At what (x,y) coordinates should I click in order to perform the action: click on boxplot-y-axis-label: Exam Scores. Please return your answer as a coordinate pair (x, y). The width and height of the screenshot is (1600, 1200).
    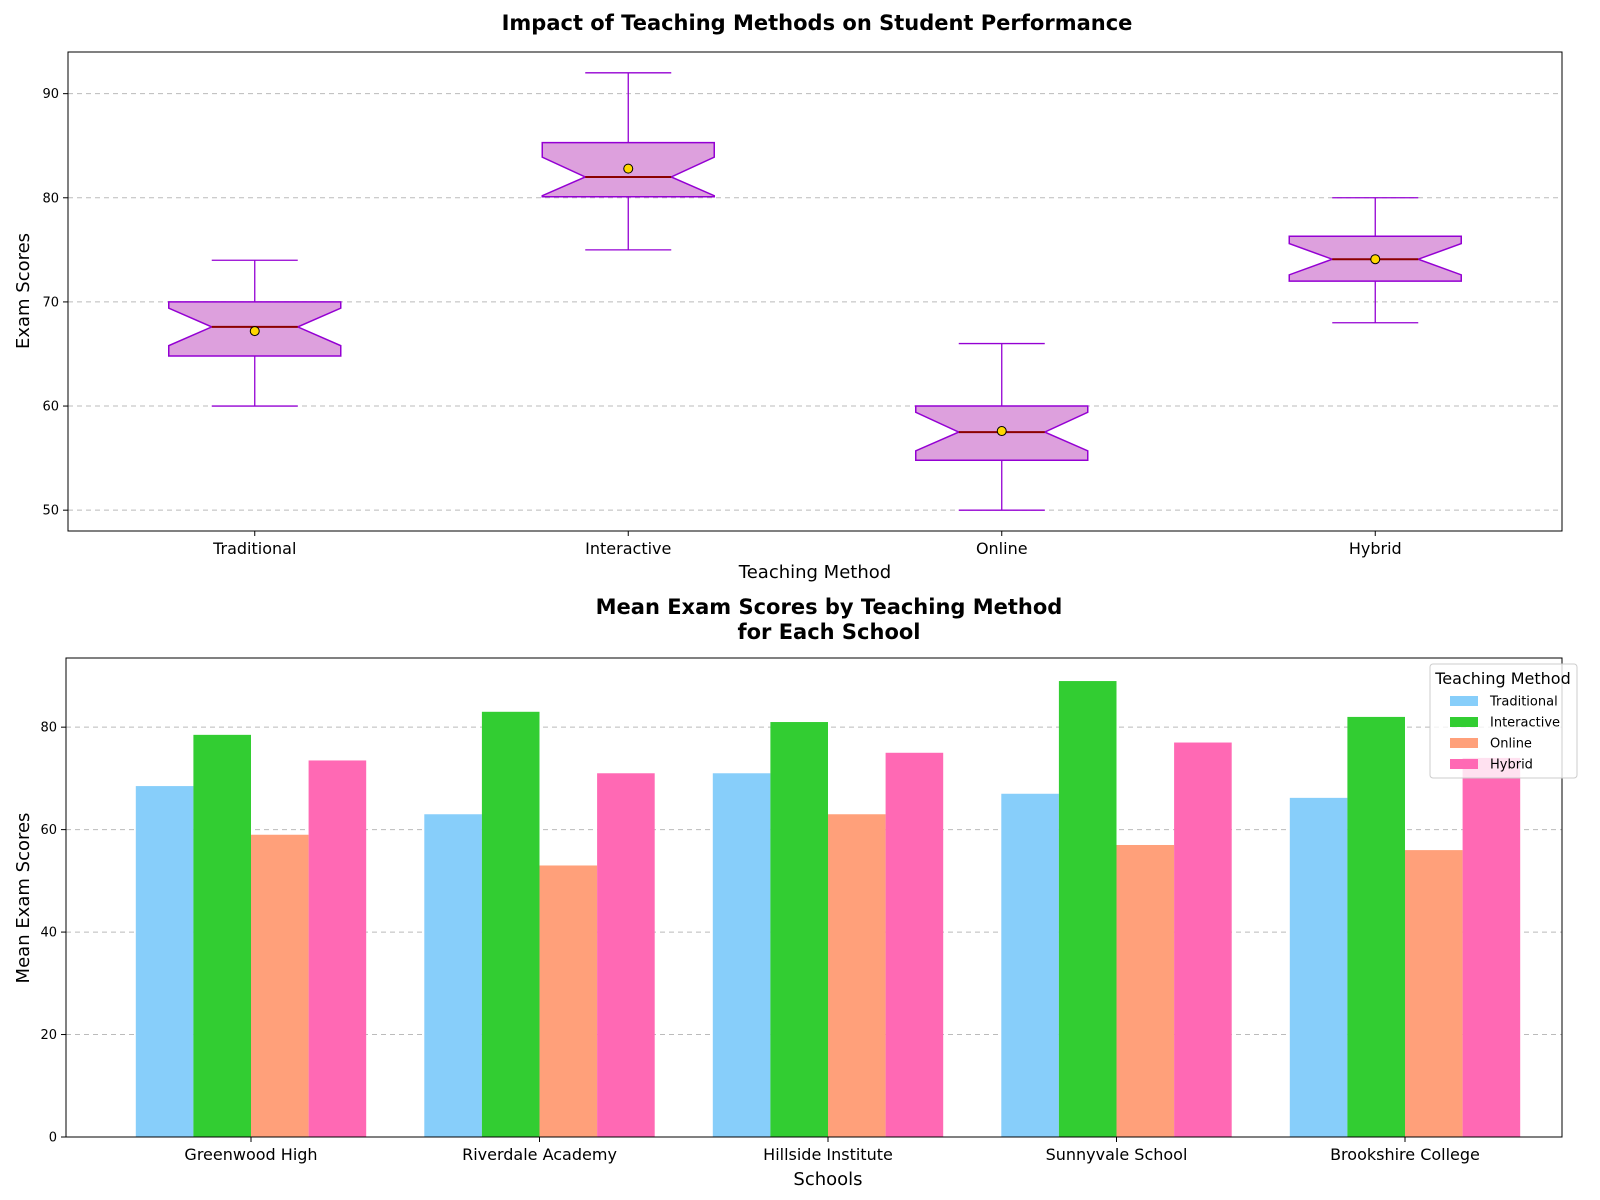
    Looking at the image, I should click on (23, 291).